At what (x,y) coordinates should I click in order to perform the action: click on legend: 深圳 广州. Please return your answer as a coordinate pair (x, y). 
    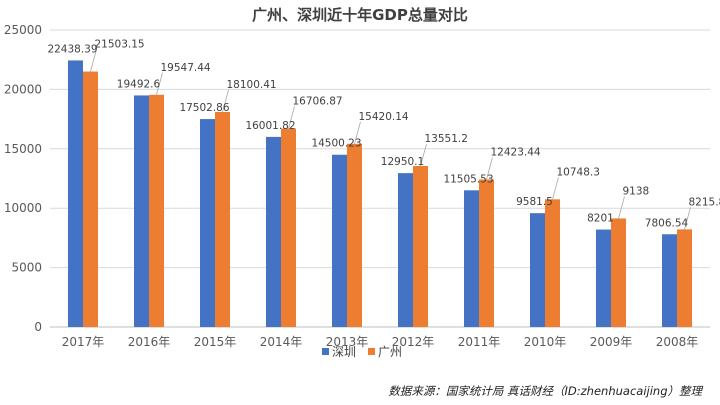
    Looking at the image, I should click on (362, 352).